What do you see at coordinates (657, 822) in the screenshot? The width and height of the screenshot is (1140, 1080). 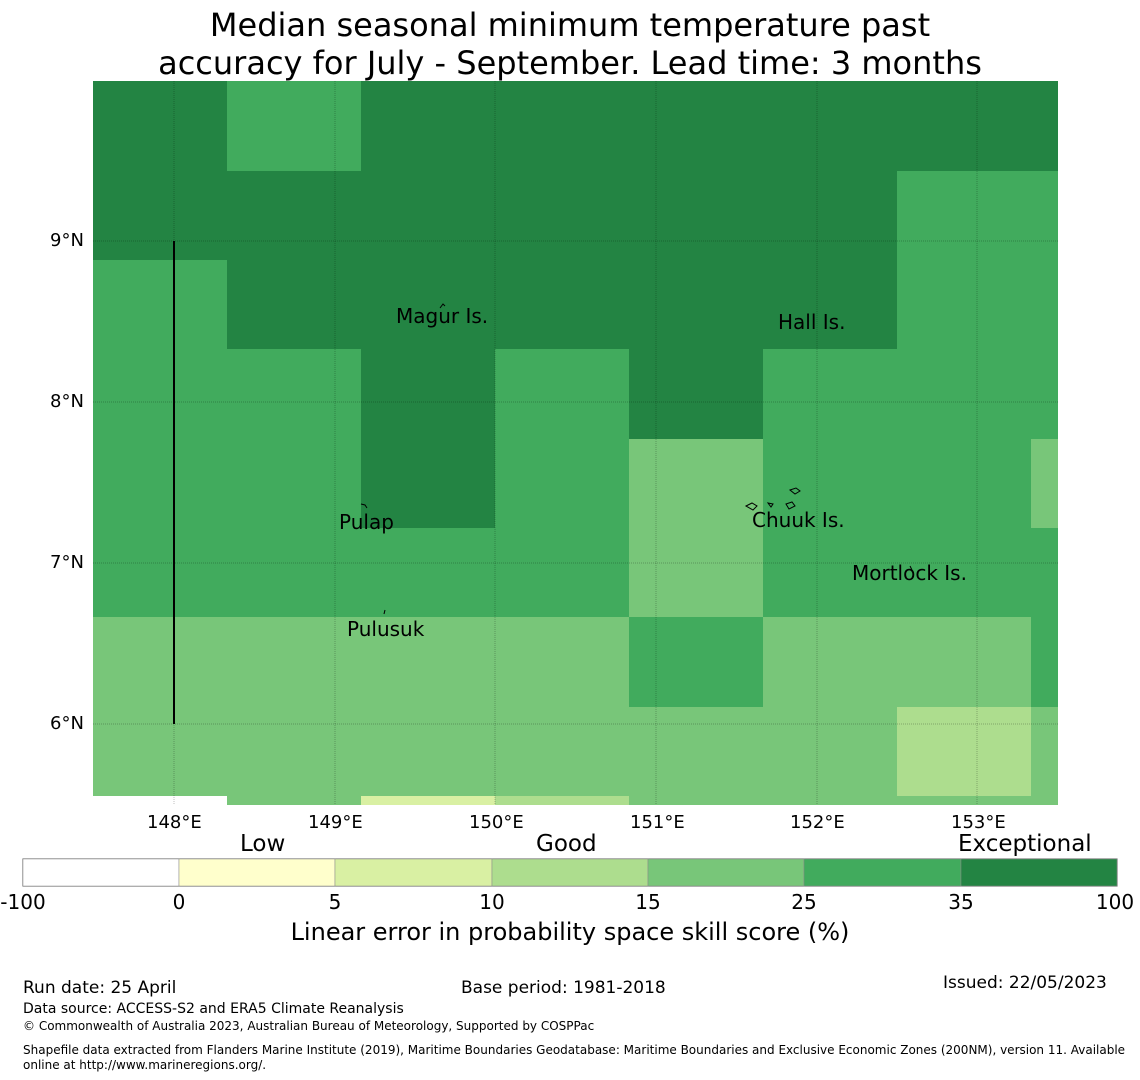 I see `x-tick-151: 151°E` at bounding box center [657, 822].